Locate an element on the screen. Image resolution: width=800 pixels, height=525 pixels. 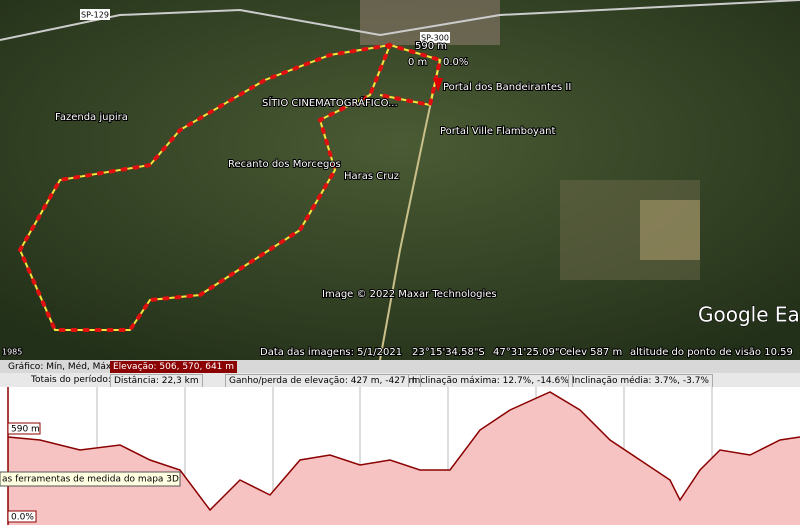
totals-label: Totais do período: is located at coordinates (71, 380).